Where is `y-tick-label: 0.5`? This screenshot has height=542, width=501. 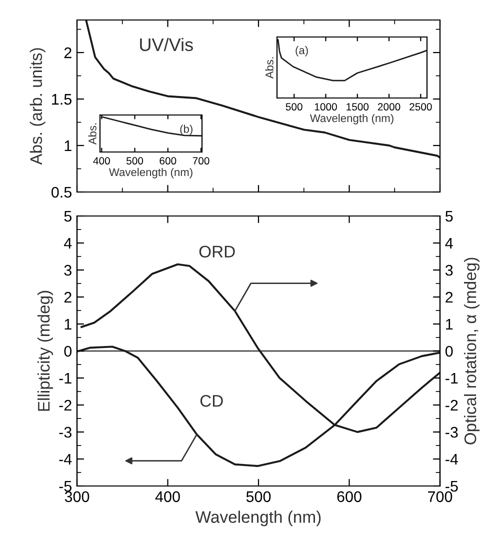
y-tick-label: 0.5 is located at coordinates (62, 192).